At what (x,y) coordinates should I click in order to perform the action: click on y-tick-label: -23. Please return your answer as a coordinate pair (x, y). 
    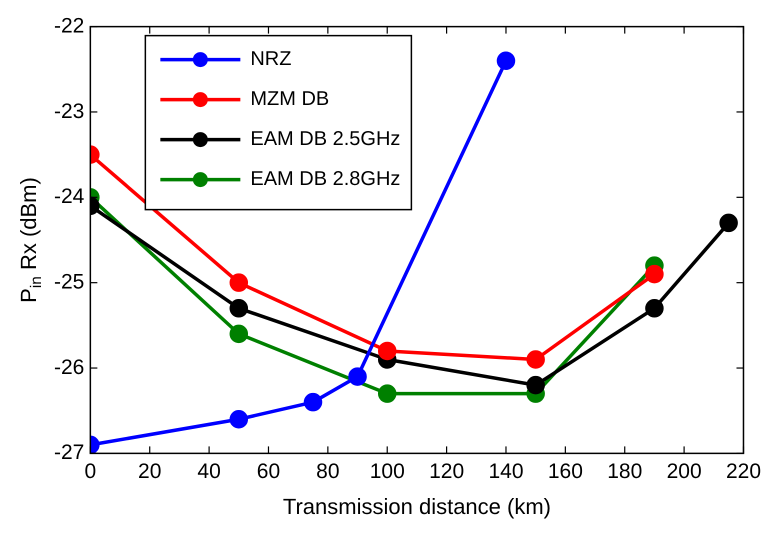
    Looking at the image, I should click on (69, 111).